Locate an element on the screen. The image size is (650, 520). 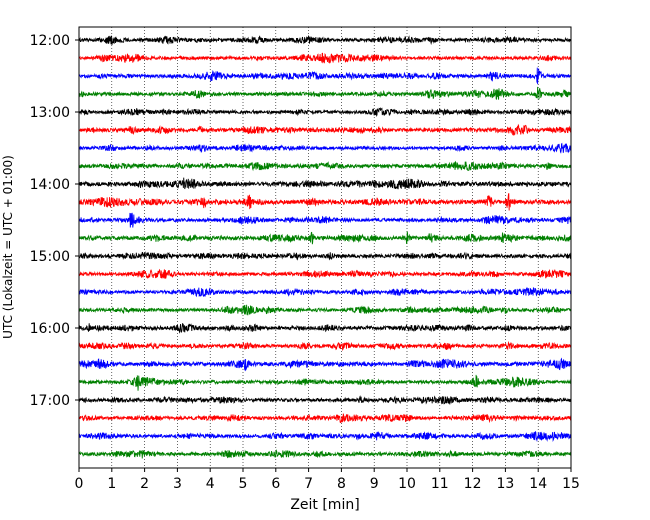
x-tick-label: 12 is located at coordinates (473, 484).